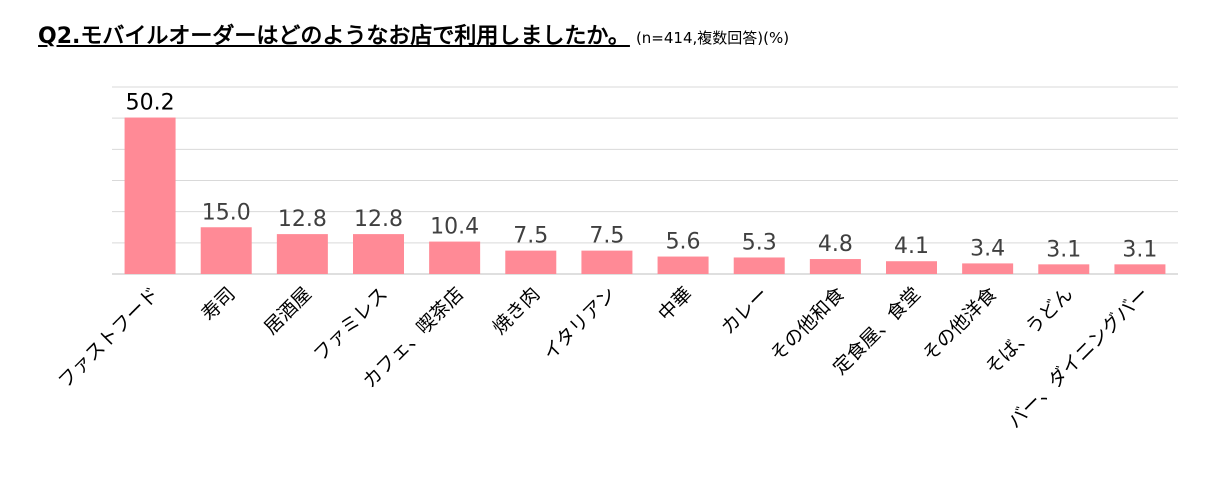 The width and height of the screenshot is (1219, 496). I want to click on category-label: その他洋食, so click(959, 324).